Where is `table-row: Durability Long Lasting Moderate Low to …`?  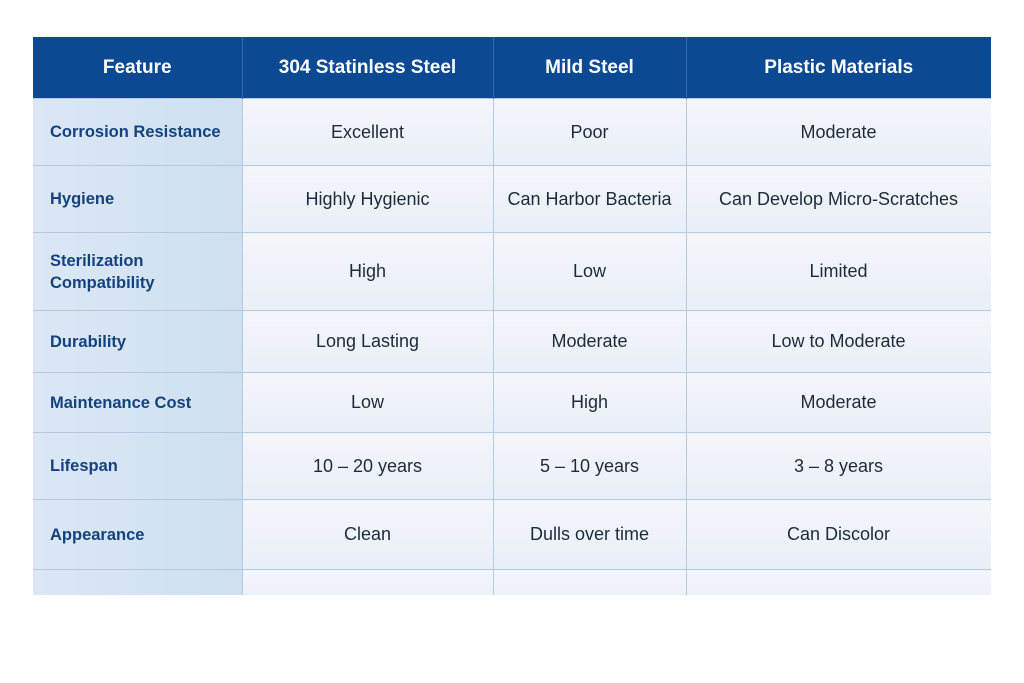
table-row: Durability Long Lasting Moderate Low to … is located at coordinates (512, 341).